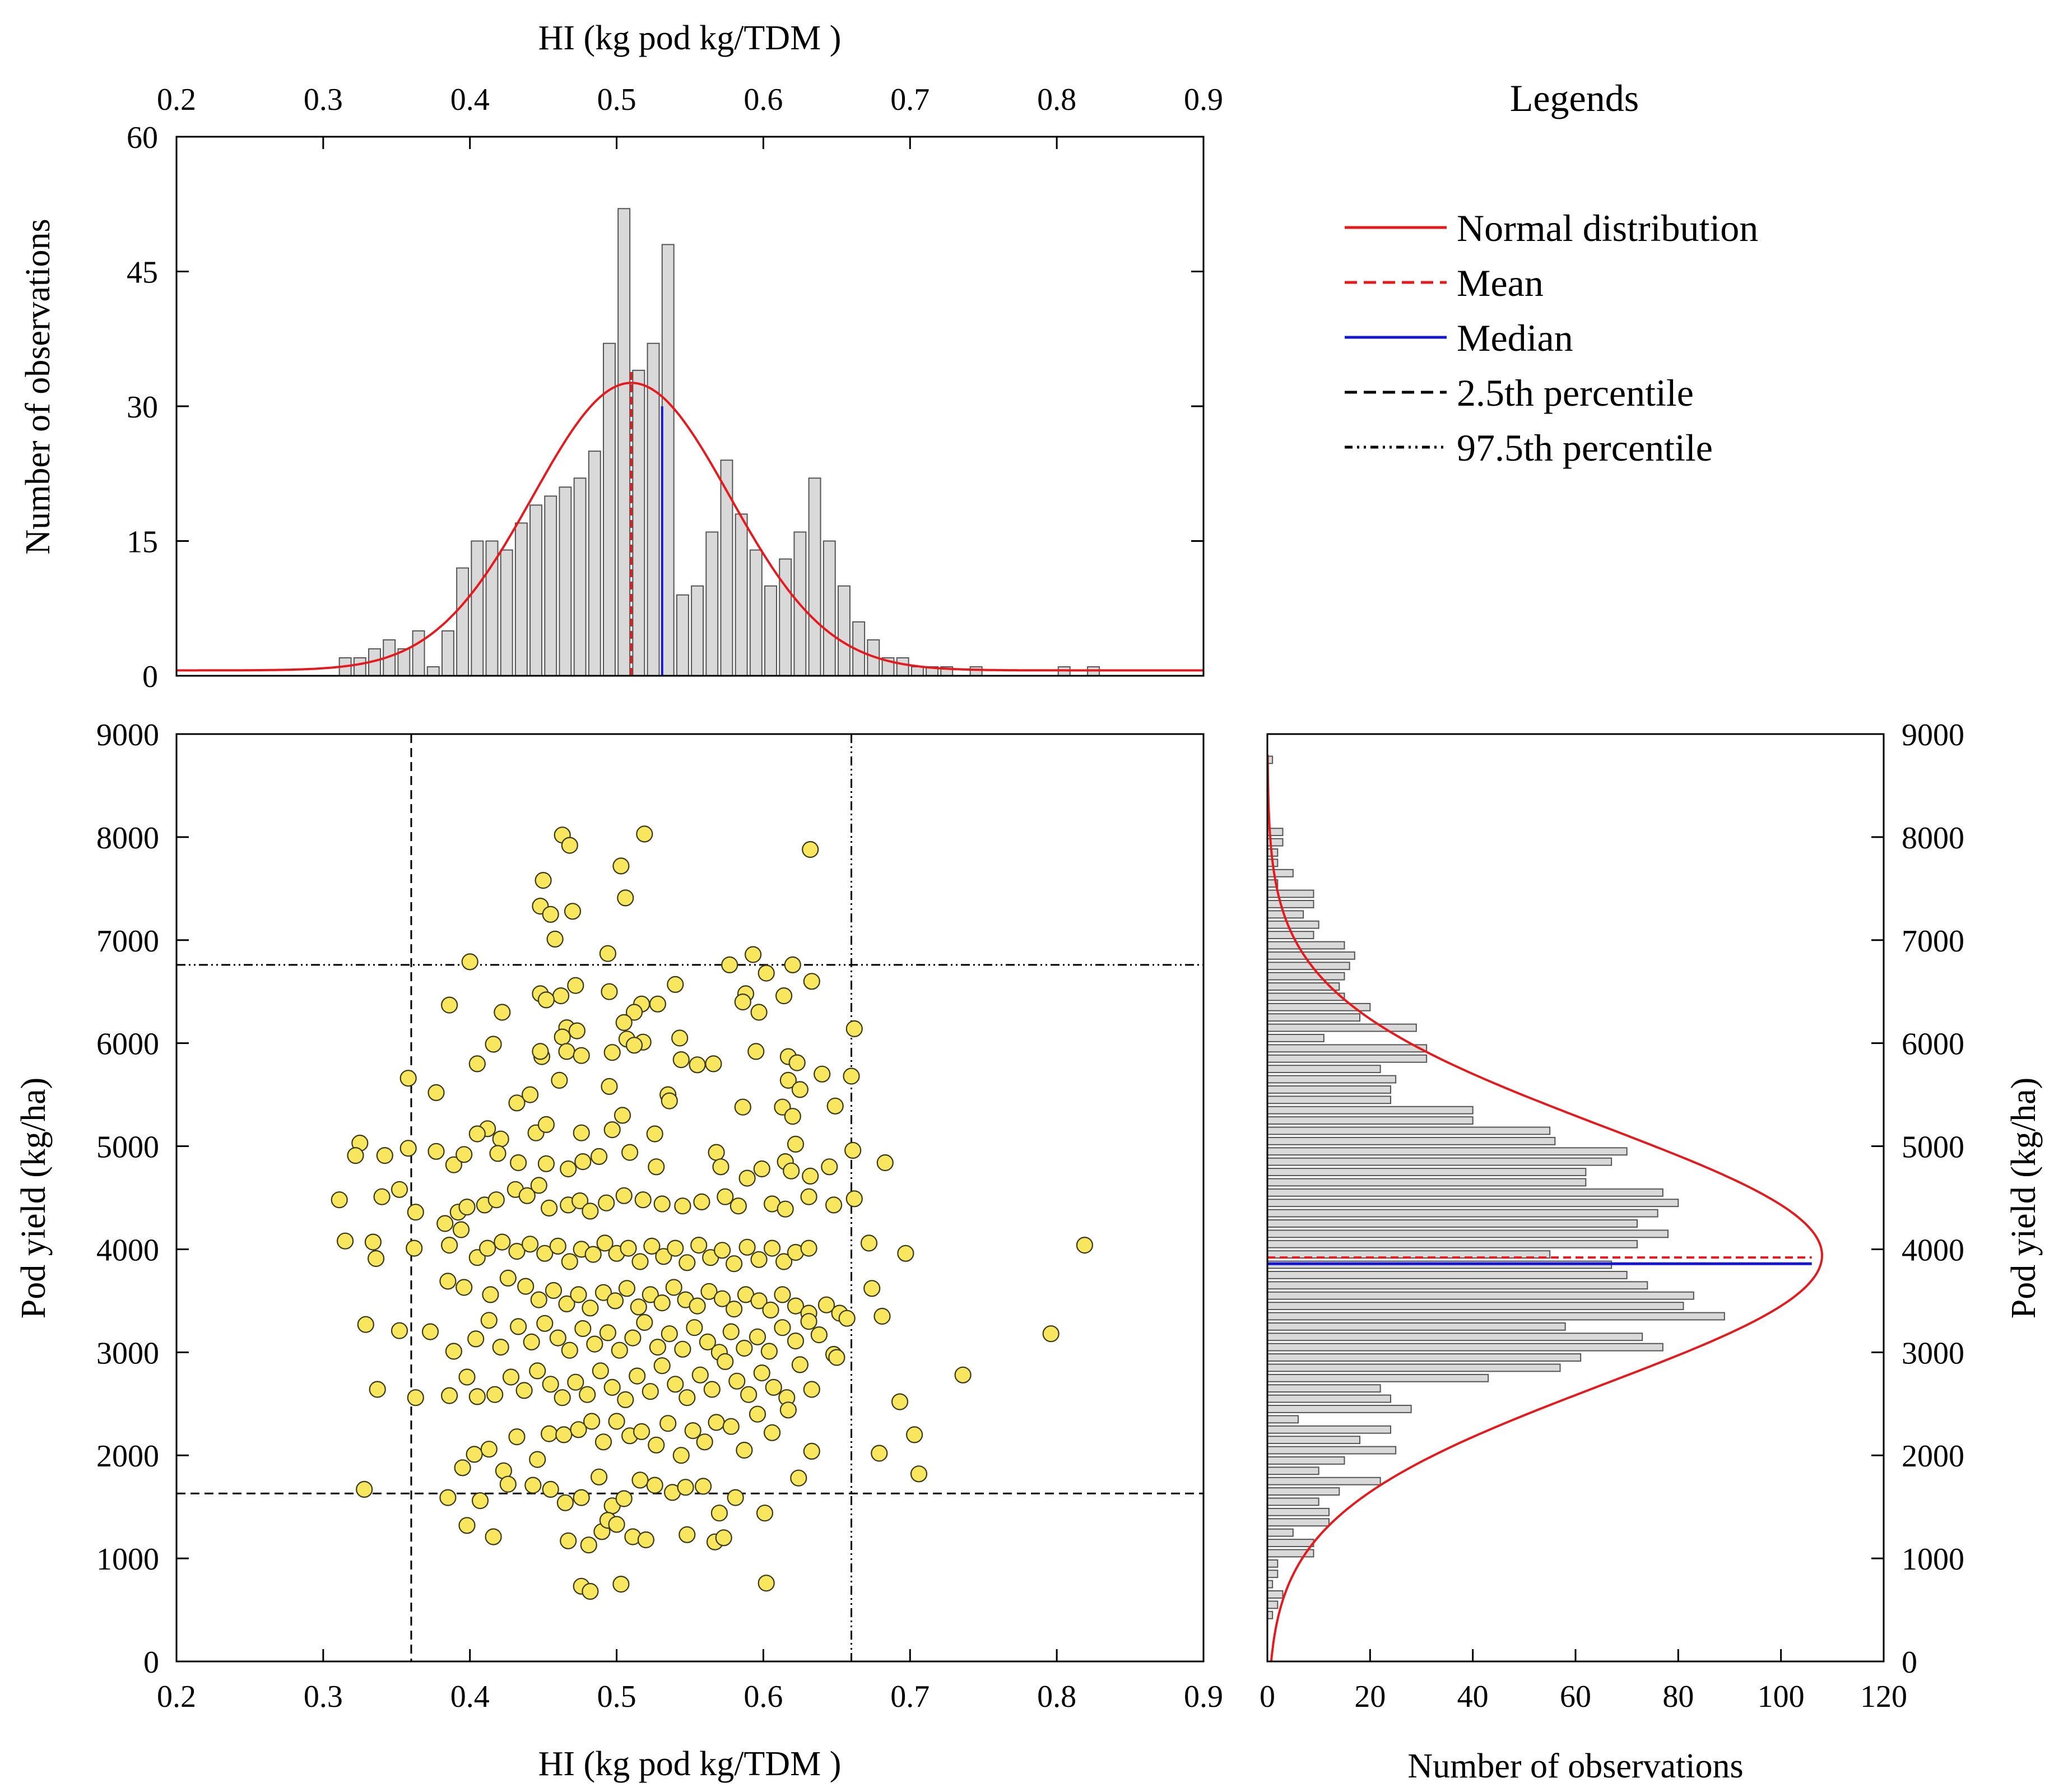 Image resolution: width=2054 pixels, height=1792 pixels. What do you see at coordinates (142, 1199) in the screenshot?
I see `scatter-y-ticks: 0 1000 2000 3000 4000 5000 6000 7000 8000 9000` at bounding box center [142, 1199].